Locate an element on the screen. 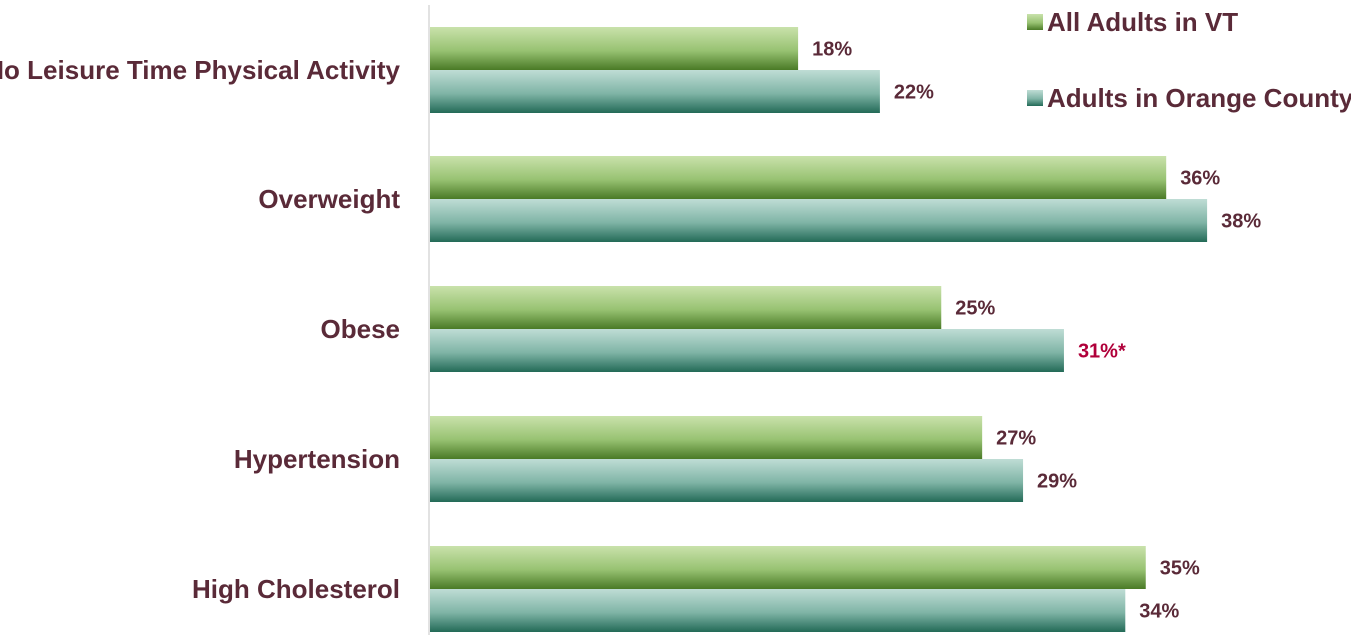  value-label-all-adults-in-vt-no-leisure-time-physical-activity: 18% is located at coordinates (832, 50).